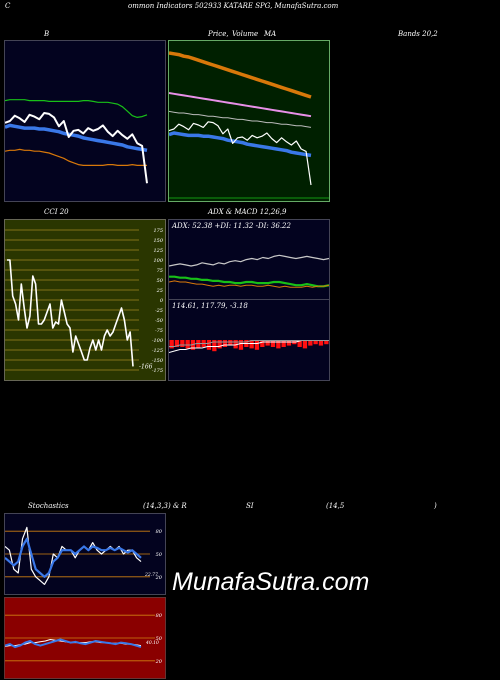  Describe the element at coordinates (159, 578) in the screenshot. I see `stoch-tick-label: 20` at that location.